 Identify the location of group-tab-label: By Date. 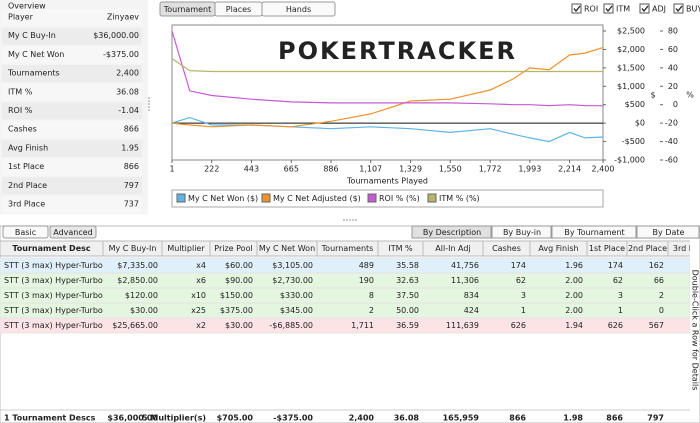
(669, 232).